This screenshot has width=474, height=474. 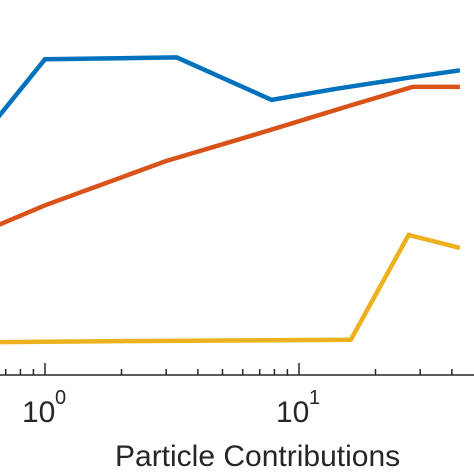 What do you see at coordinates (38, 412) in the screenshot?
I see `x-tick-label-1-base: 10` at bounding box center [38, 412].